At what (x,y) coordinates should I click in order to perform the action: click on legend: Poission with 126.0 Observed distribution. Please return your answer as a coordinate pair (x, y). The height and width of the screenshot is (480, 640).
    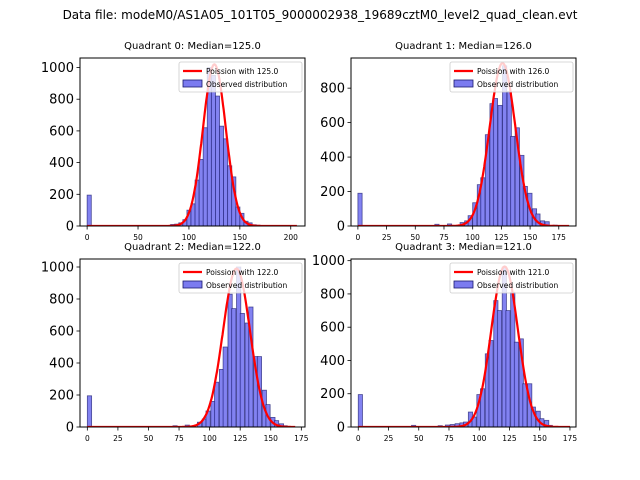
    Looking at the image, I should click on (511, 77).